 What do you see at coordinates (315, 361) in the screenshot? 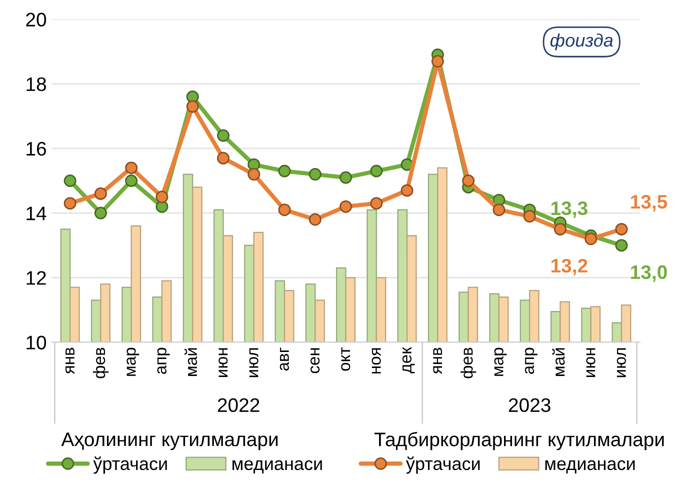
I see `x-tick-label: сен` at bounding box center [315, 361].